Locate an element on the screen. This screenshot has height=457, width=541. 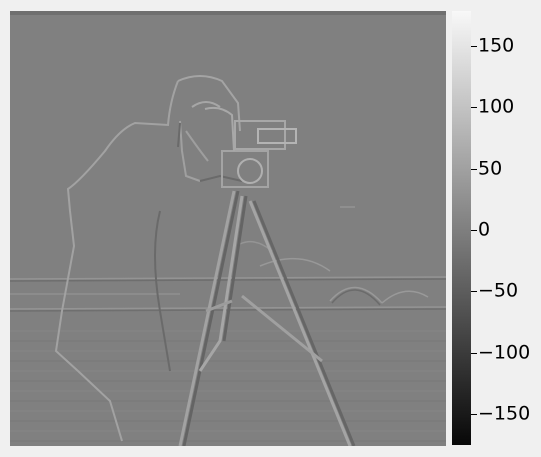
colorbar-tick-label: 150 is located at coordinates (496, 45).